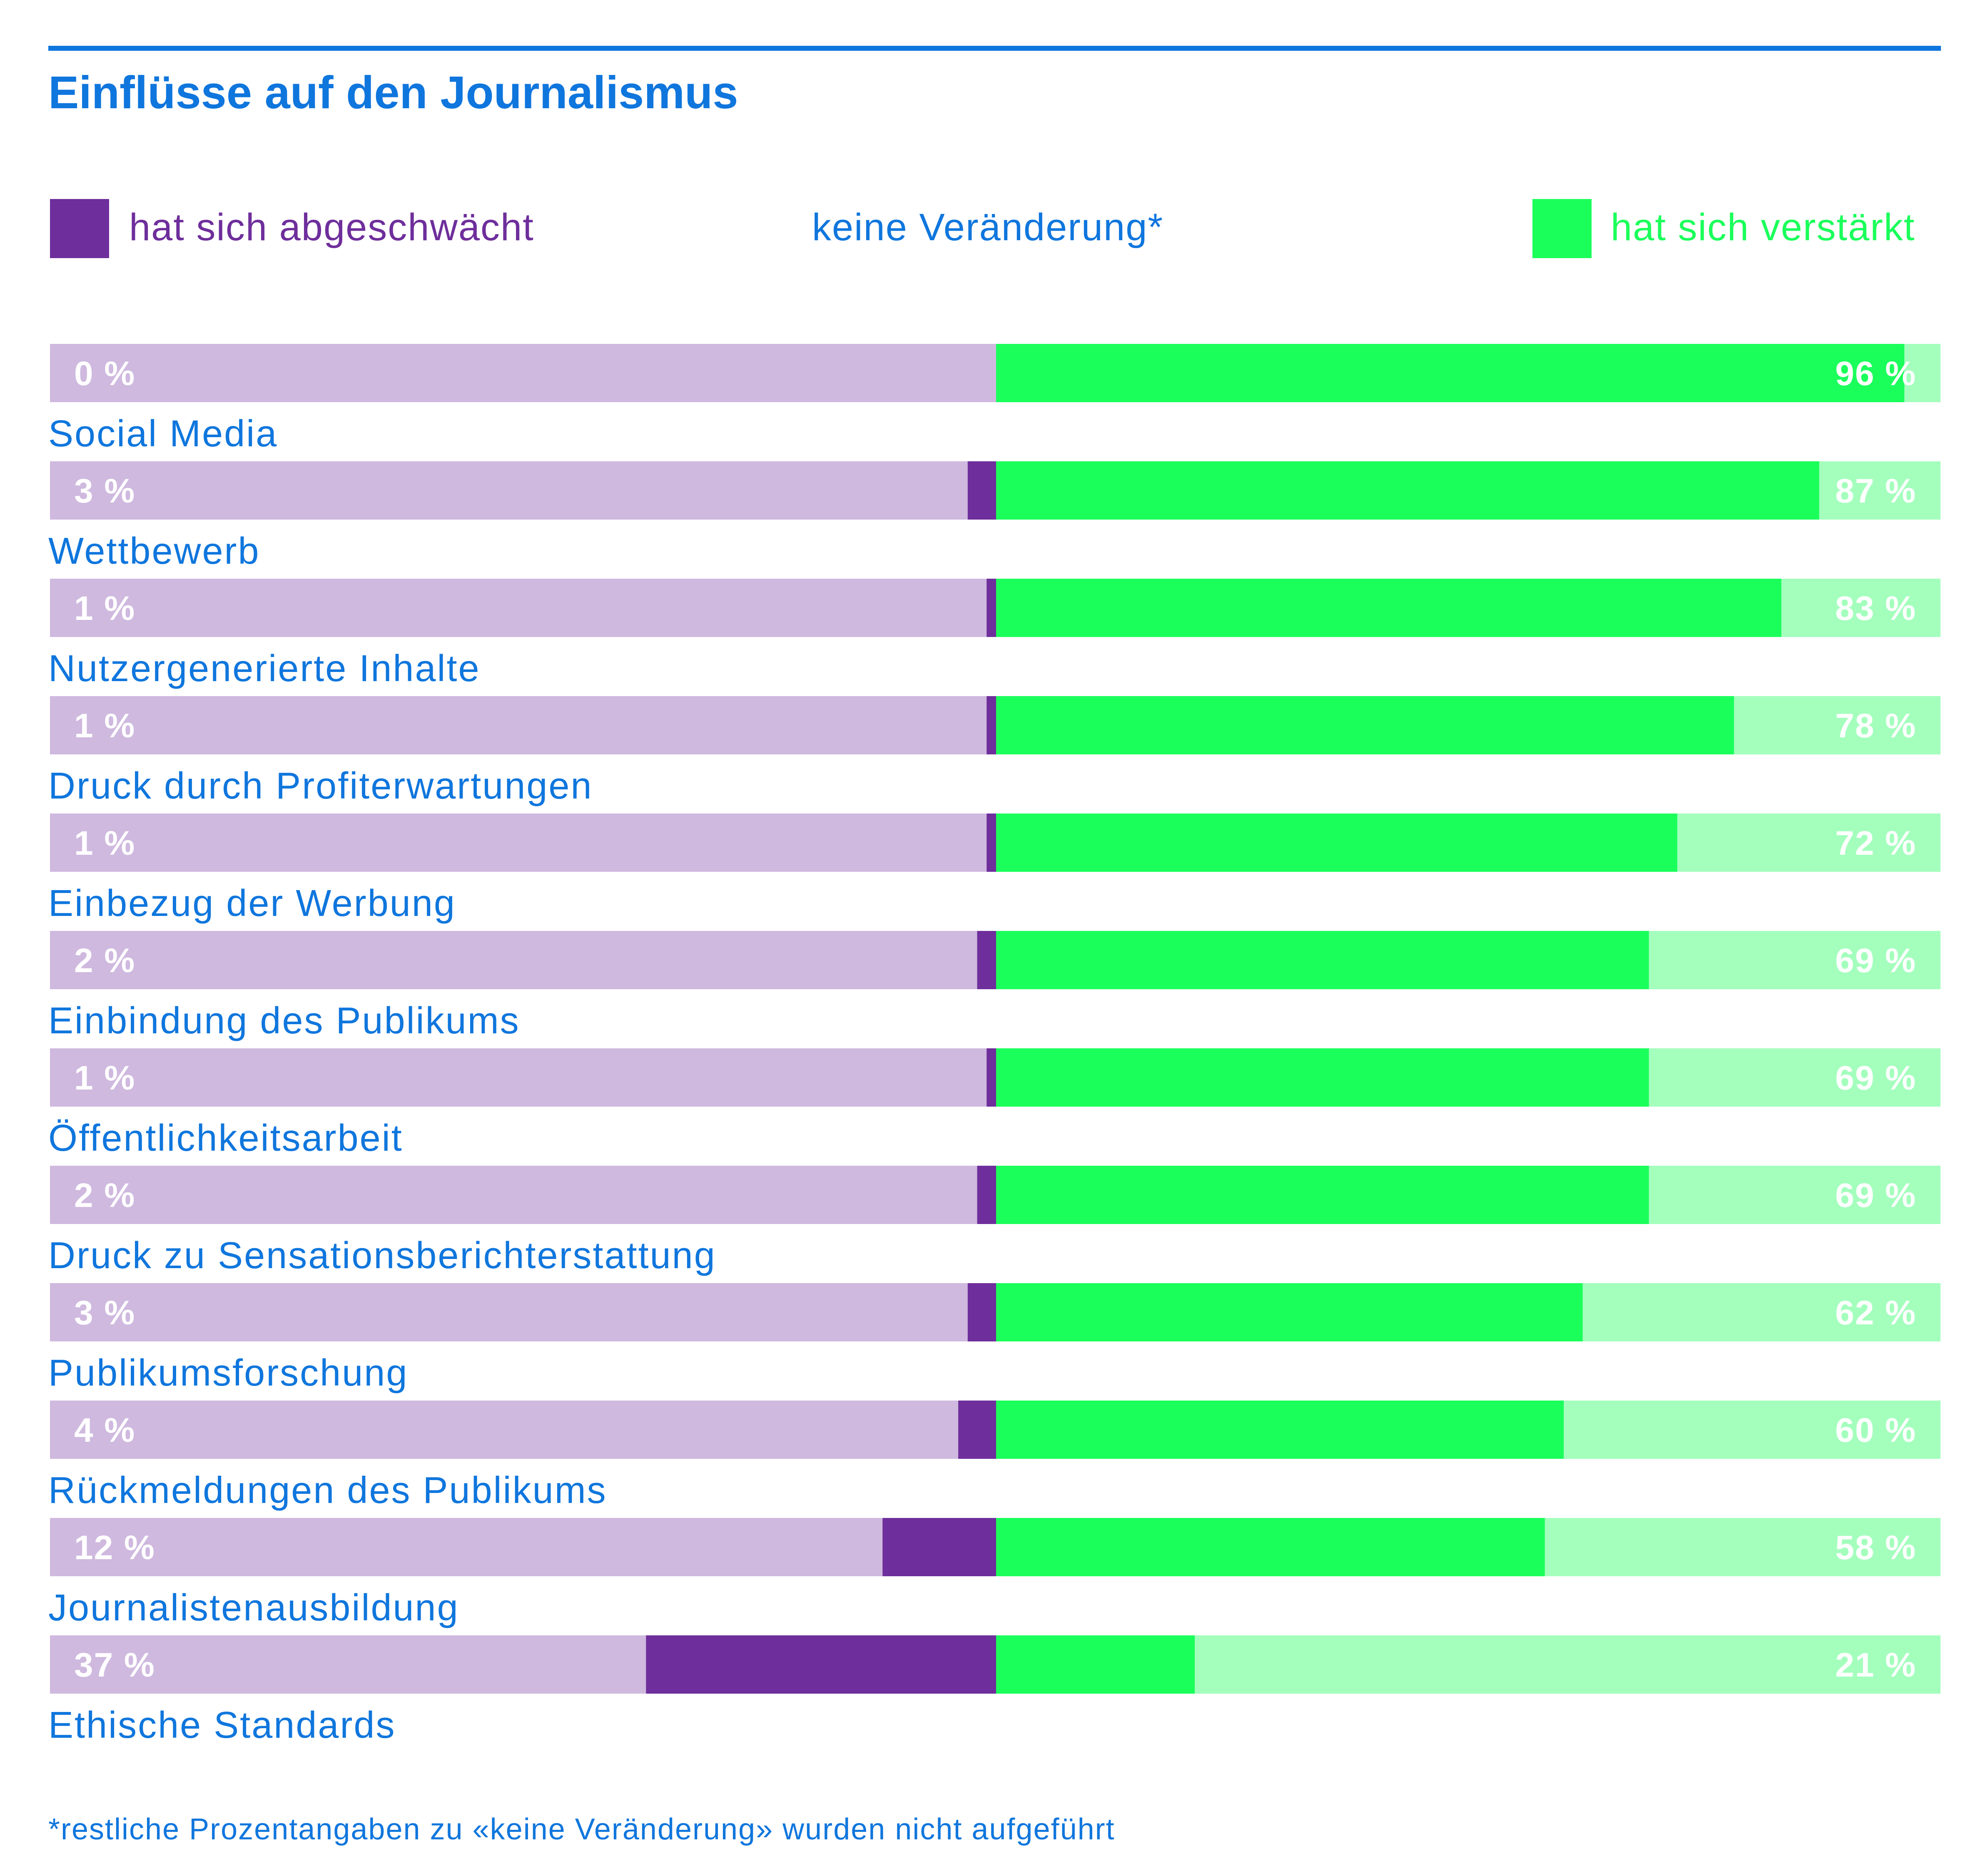  Describe the element at coordinates (226, 1138) in the screenshot. I see `category-label: Öffentlichkeitsarbeit` at that location.